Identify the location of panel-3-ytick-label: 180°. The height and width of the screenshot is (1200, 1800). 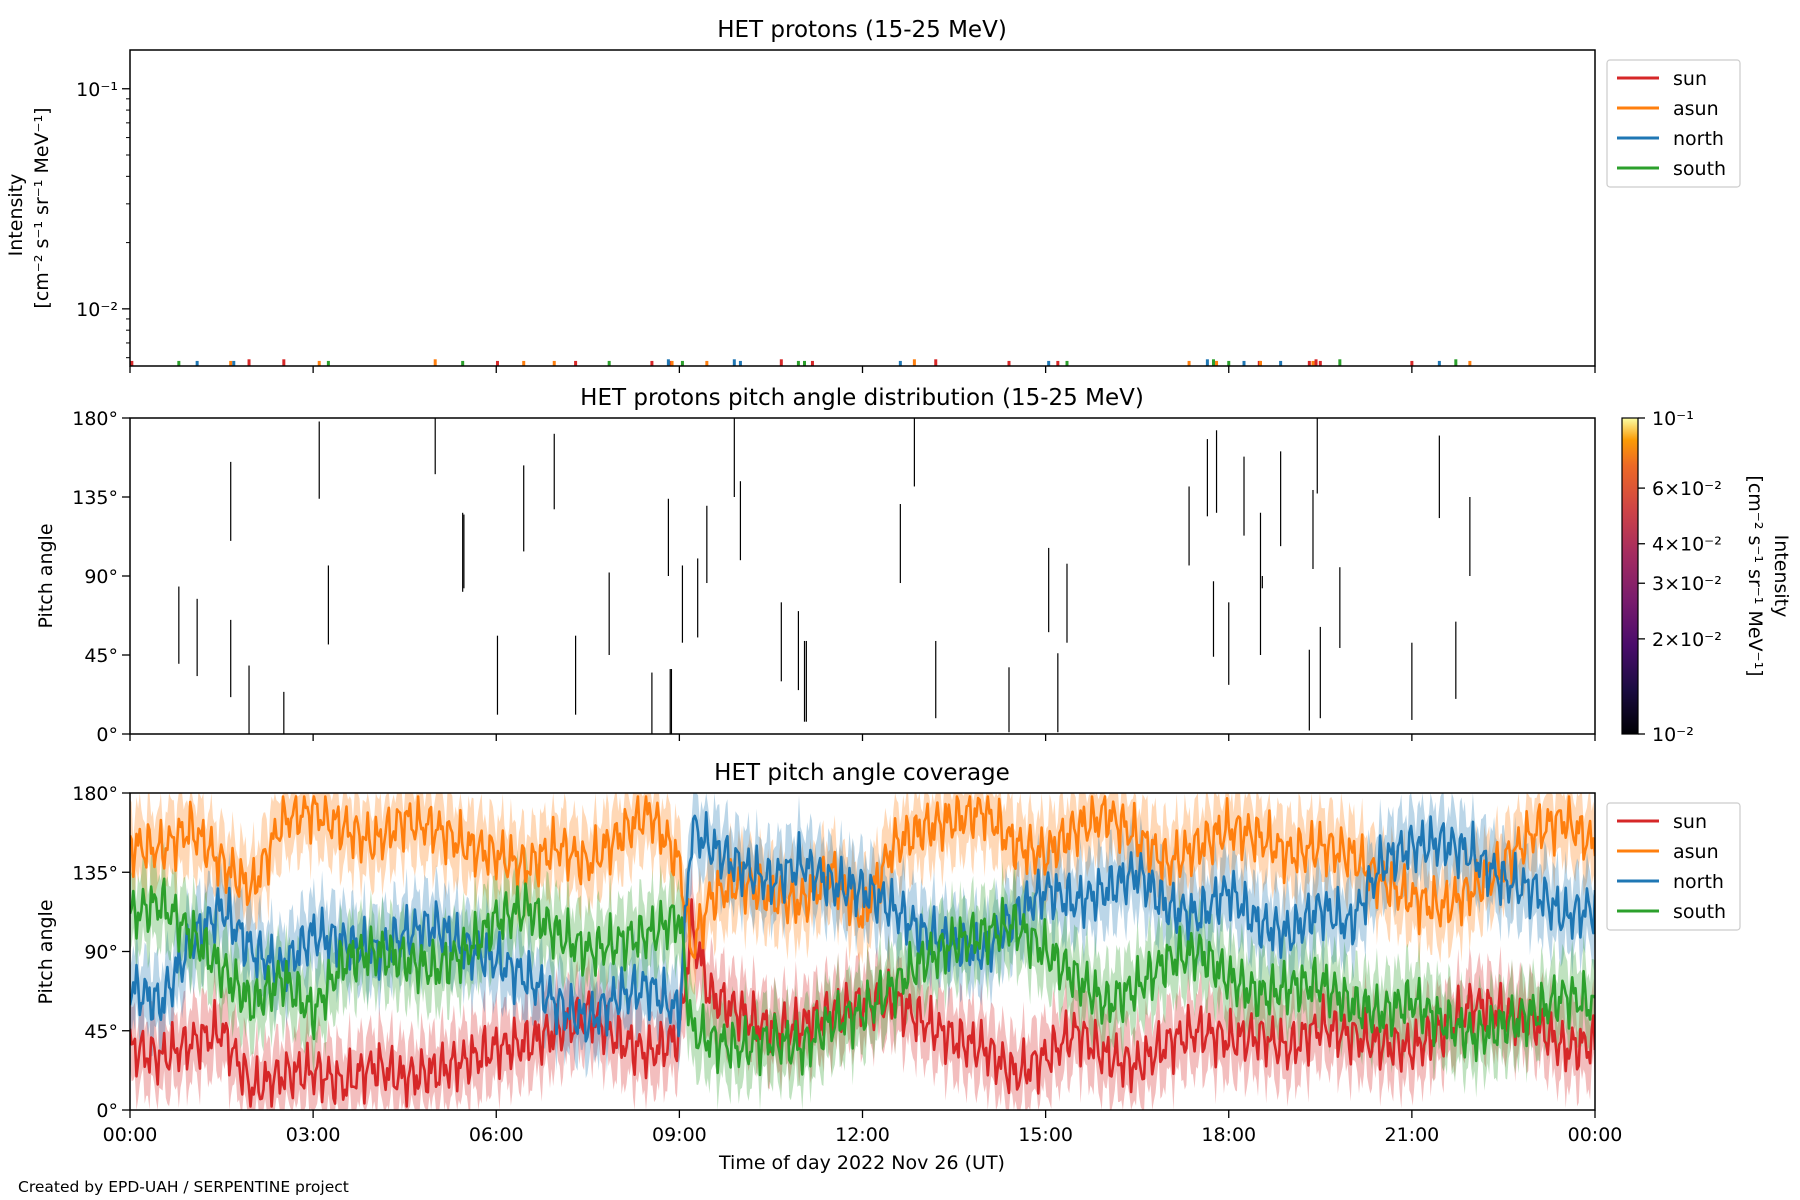
(95, 794).